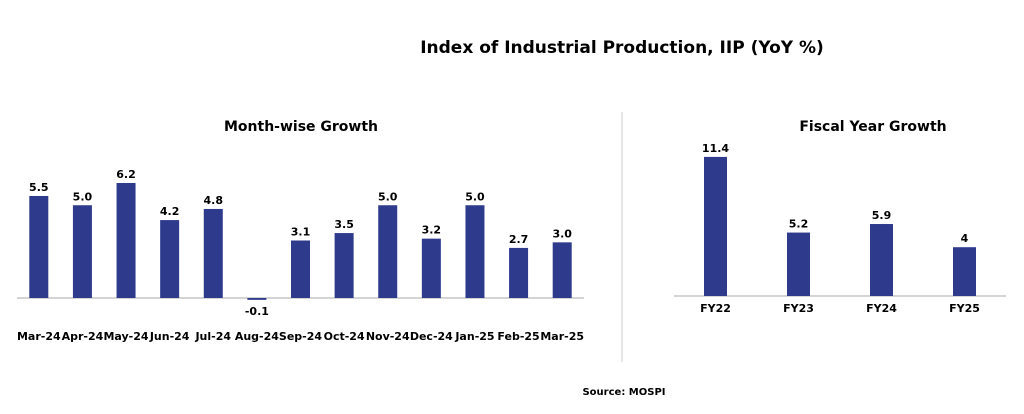 The width and height of the screenshot is (1024, 414). What do you see at coordinates (715, 148) in the screenshot?
I see `data-label: 11.4` at bounding box center [715, 148].